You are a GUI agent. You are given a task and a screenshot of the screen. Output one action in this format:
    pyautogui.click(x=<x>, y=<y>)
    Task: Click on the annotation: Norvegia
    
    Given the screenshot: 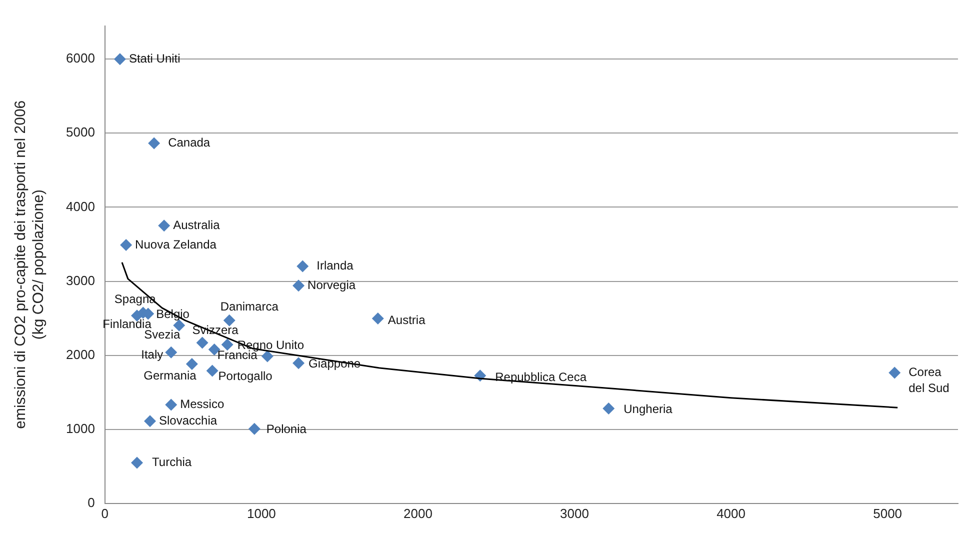 What is the action you would take?
    pyautogui.click(x=332, y=285)
    